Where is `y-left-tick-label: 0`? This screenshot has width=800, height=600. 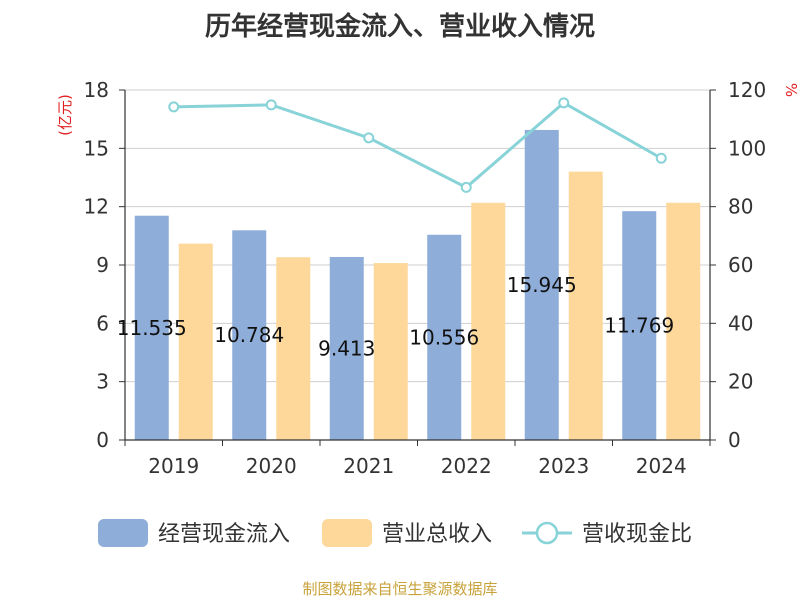 y-left-tick-label: 0 is located at coordinates (102, 440).